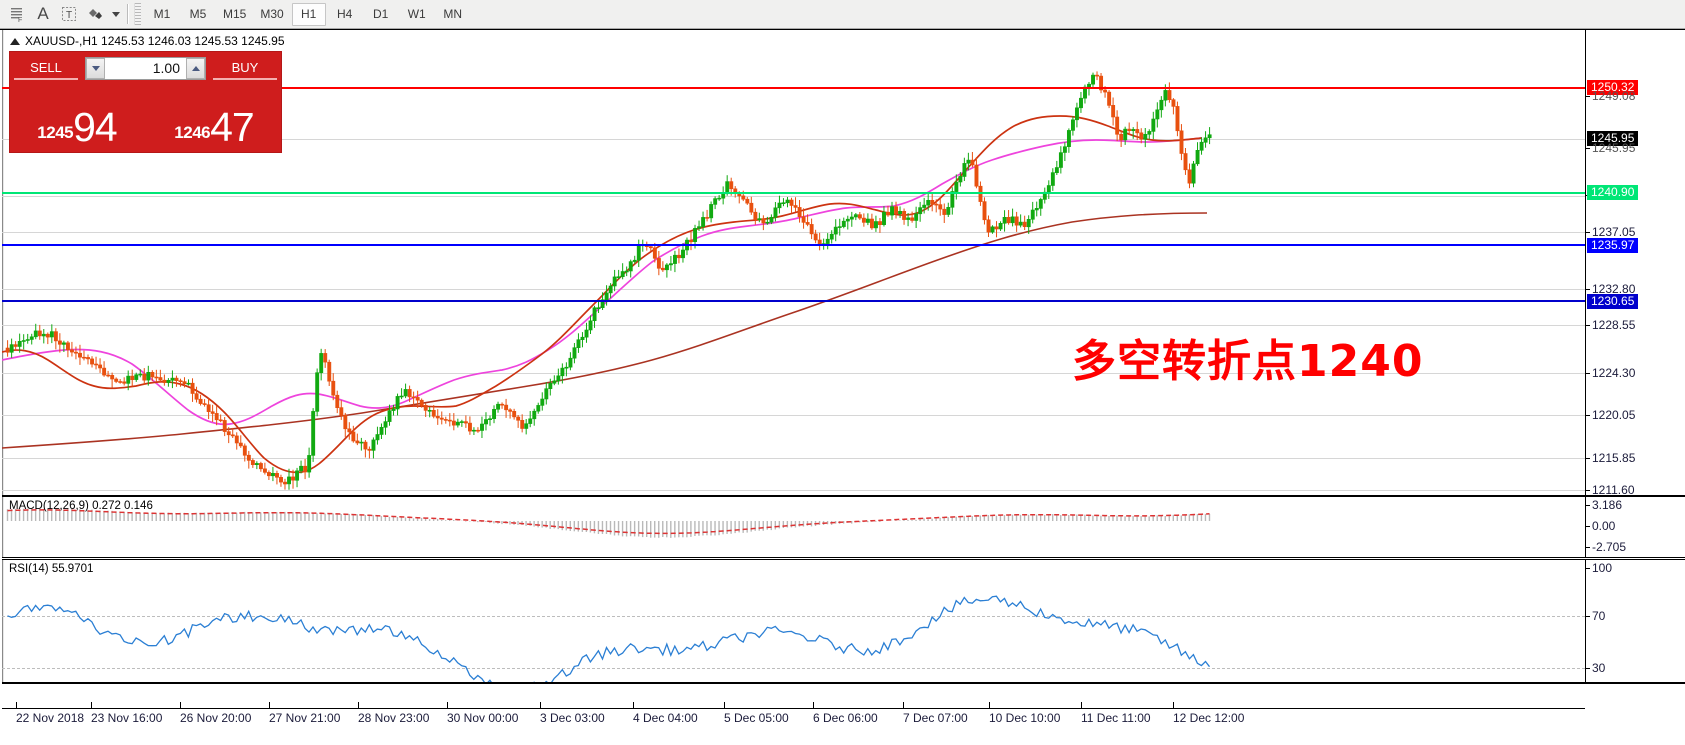  Describe the element at coordinates (381, 14) in the screenshot. I see `timeframe-d1: D1` at that location.